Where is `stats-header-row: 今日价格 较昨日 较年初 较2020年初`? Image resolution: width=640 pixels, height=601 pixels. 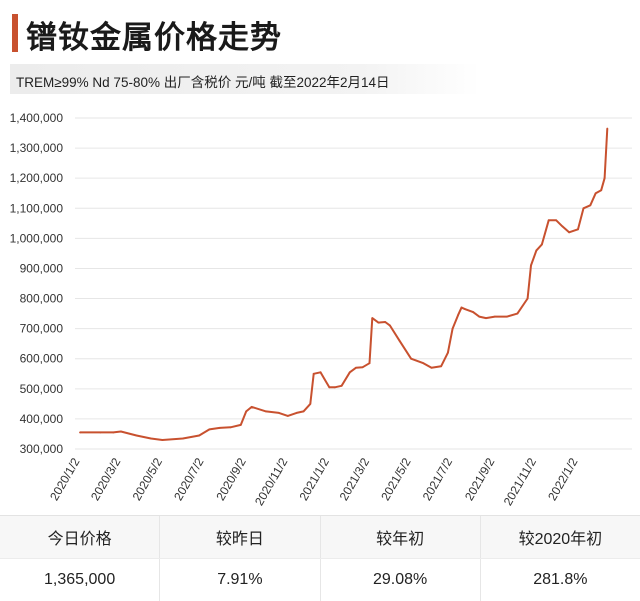 stats-header-row: 今日价格 较昨日 较年初 较2020年初 is located at coordinates (320, 537).